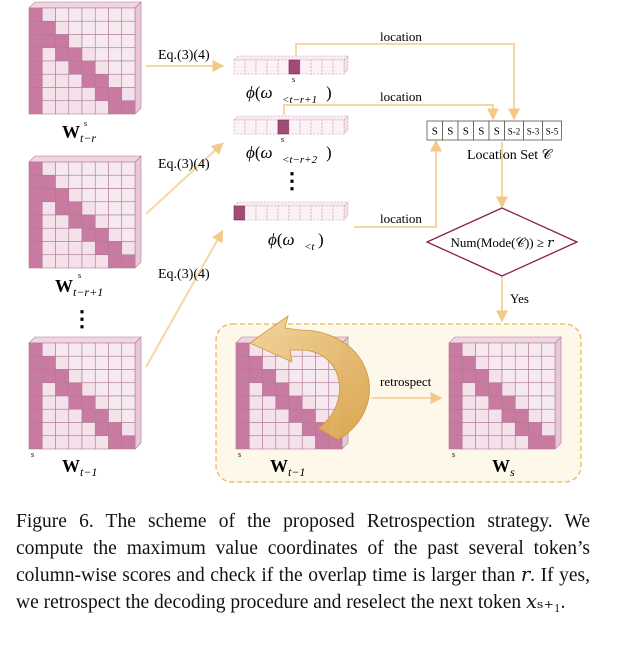  Describe the element at coordinates (291, 118) in the screenshot. I see `vector-top` at that location.